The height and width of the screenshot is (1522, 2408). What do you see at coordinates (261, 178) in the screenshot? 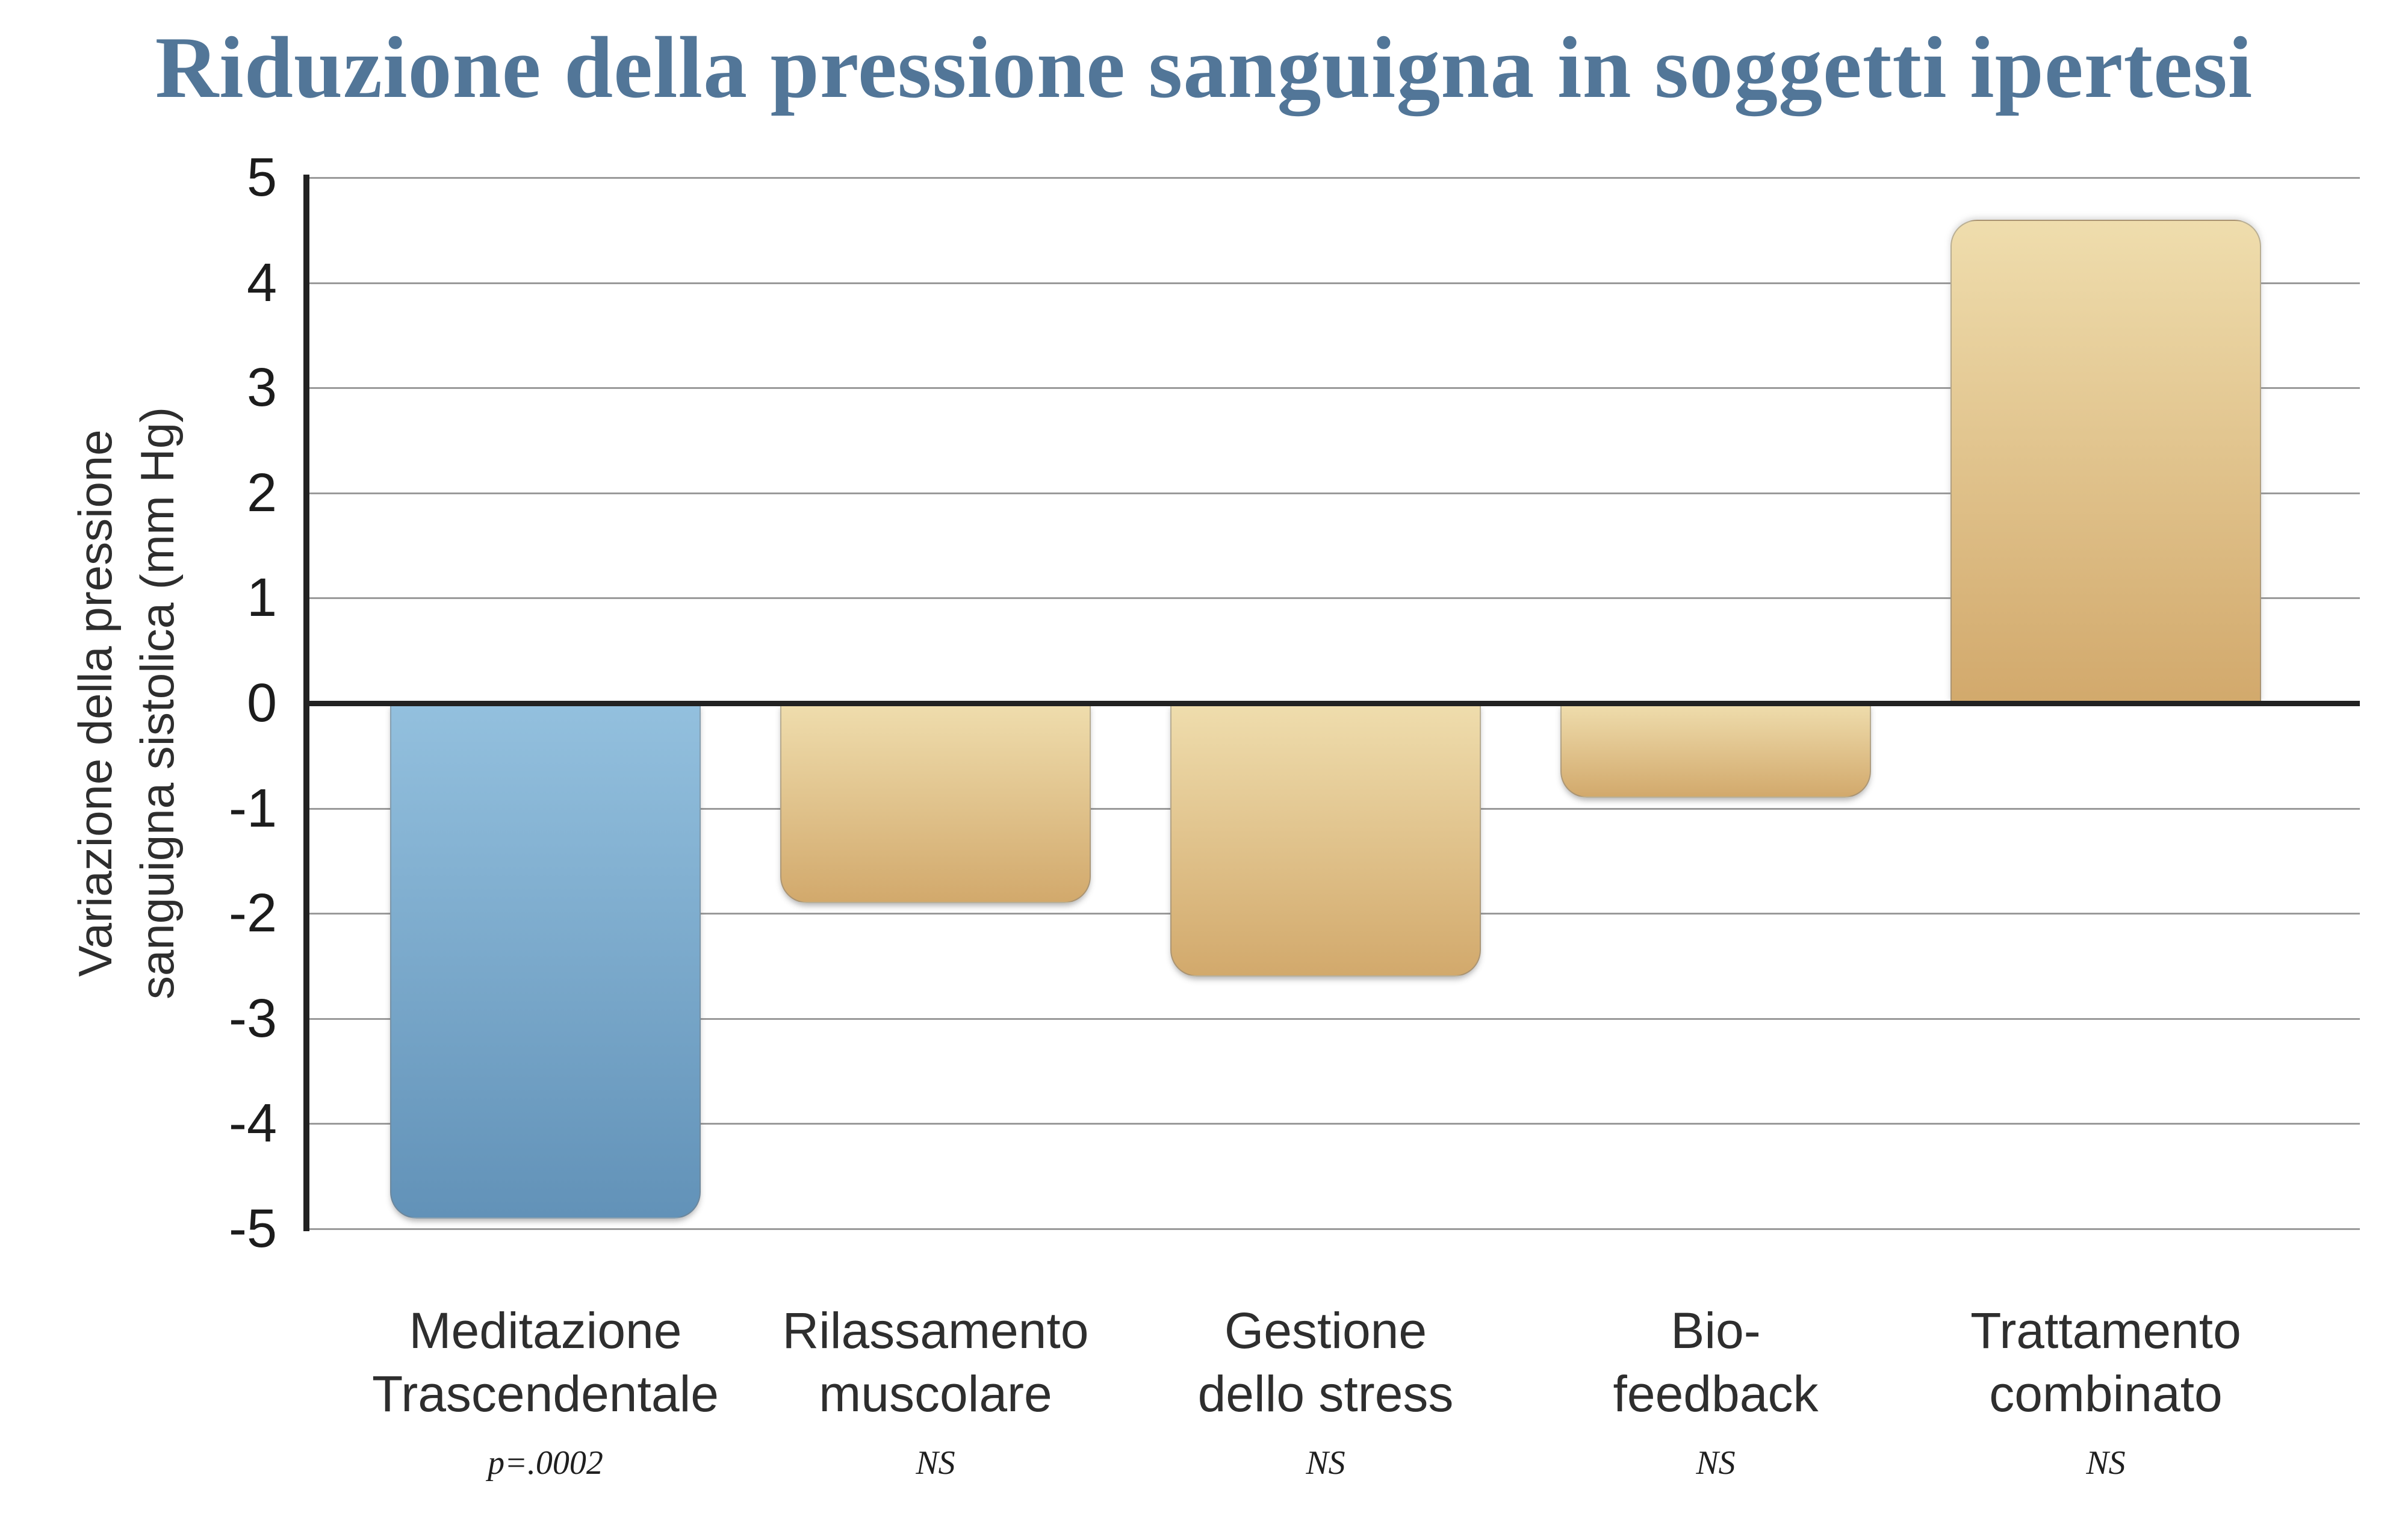
I see `y-tick-label: 5` at bounding box center [261, 178].